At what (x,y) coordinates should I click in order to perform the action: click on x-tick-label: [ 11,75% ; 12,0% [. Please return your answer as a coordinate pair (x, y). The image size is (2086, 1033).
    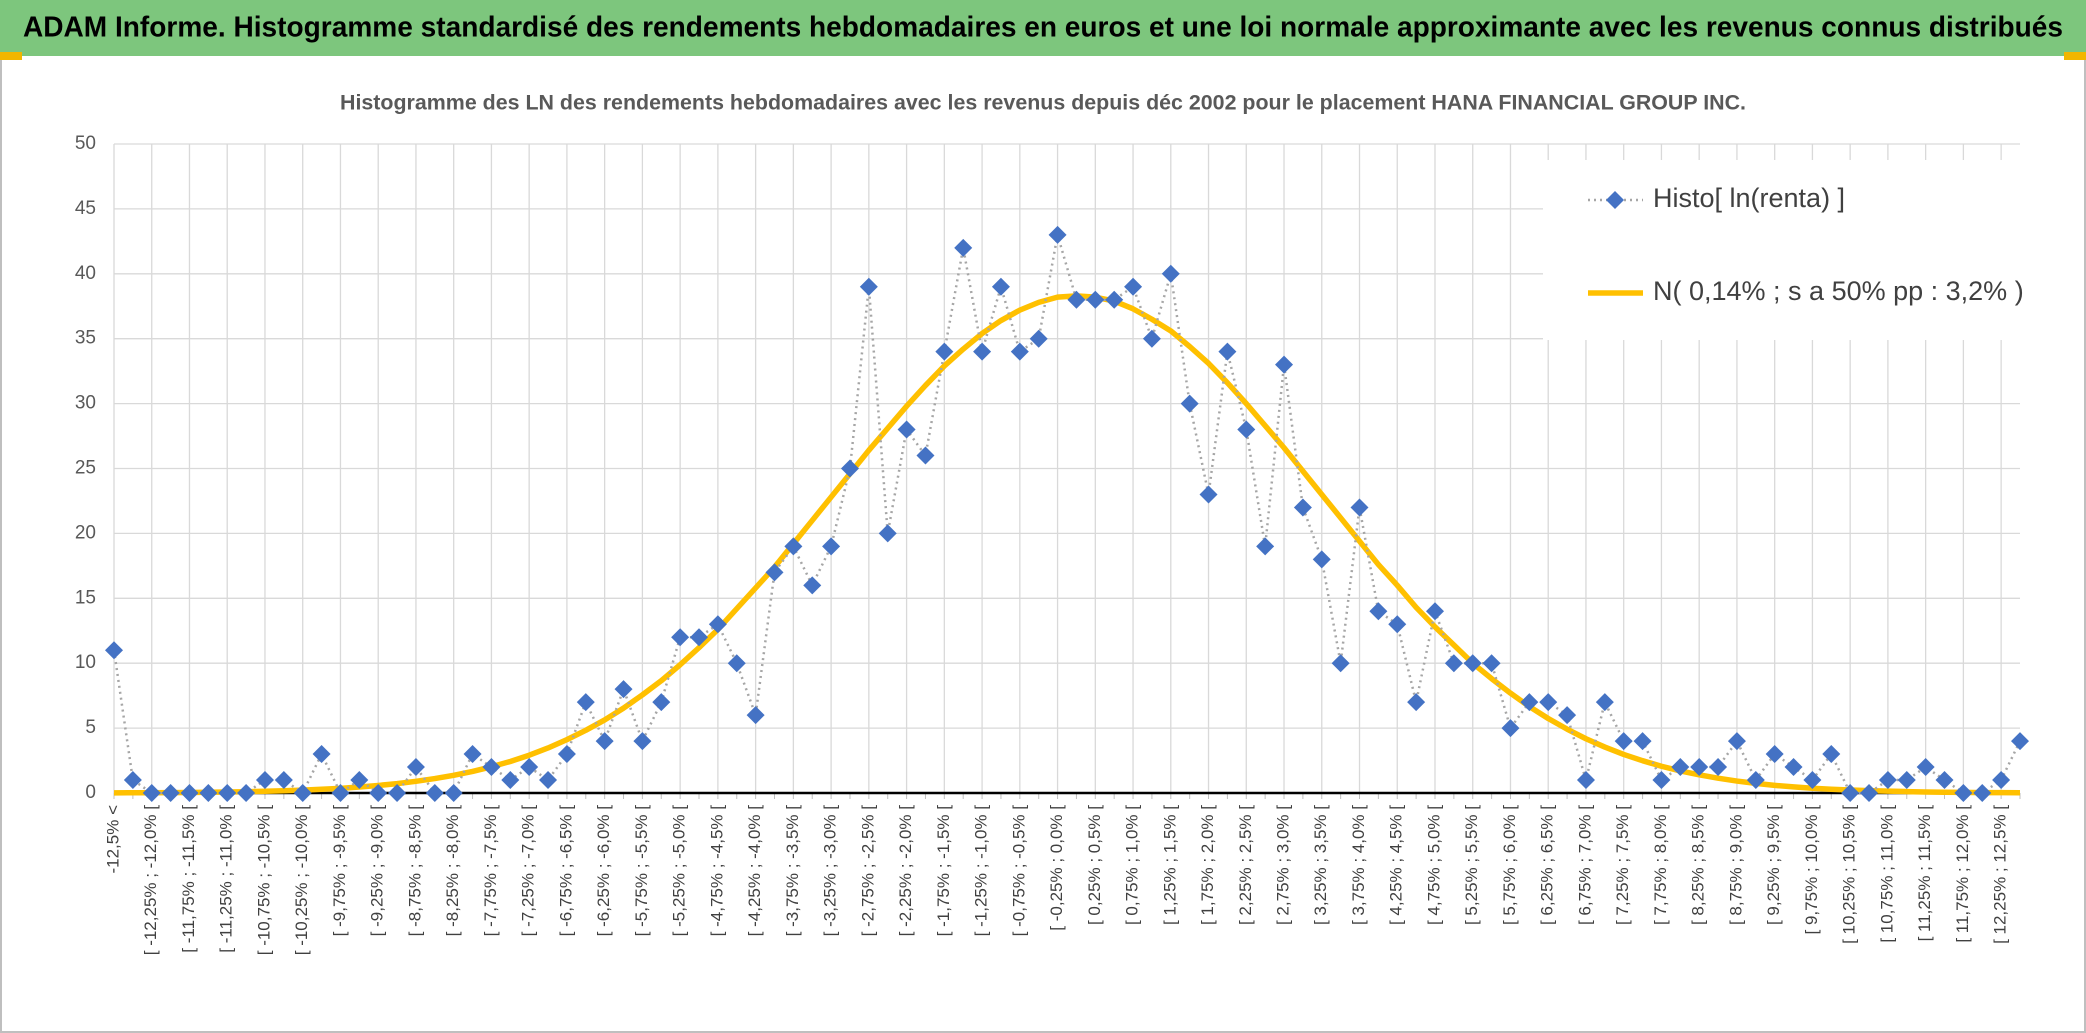
    Looking at the image, I should click on (1962, 874).